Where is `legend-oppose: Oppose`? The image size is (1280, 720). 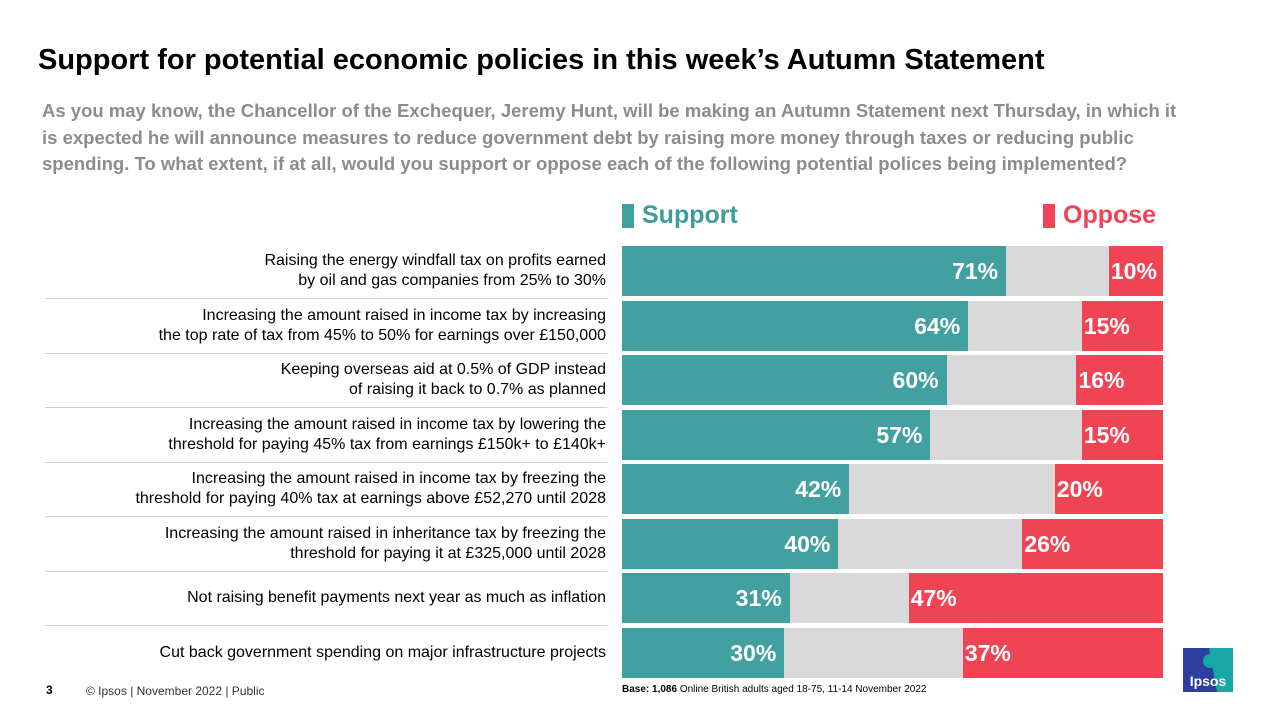 legend-oppose: Oppose is located at coordinates (1099, 215).